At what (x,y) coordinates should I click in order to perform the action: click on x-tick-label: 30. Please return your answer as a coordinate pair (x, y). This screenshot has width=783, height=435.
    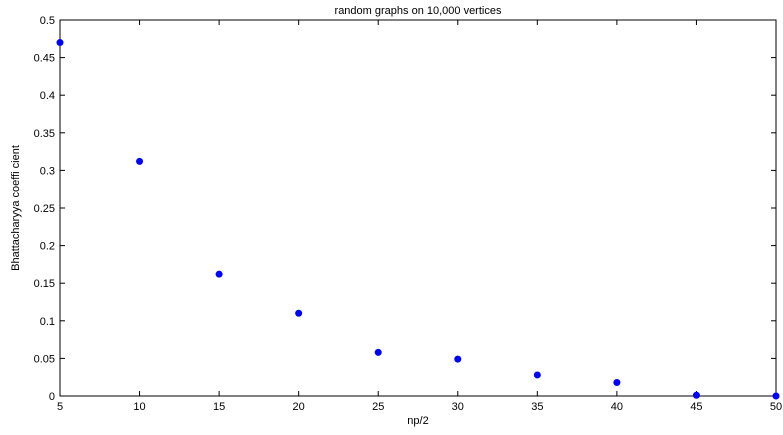
    Looking at the image, I should click on (458, 407).